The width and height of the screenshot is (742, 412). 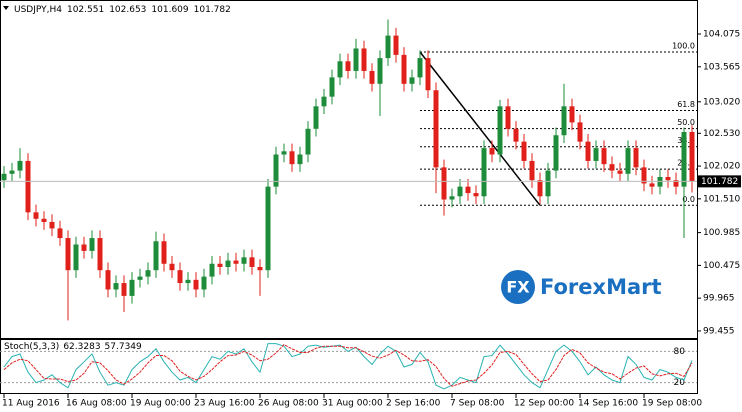 I want to click on logo: FX ForexMart, so click(x=581, y=287).